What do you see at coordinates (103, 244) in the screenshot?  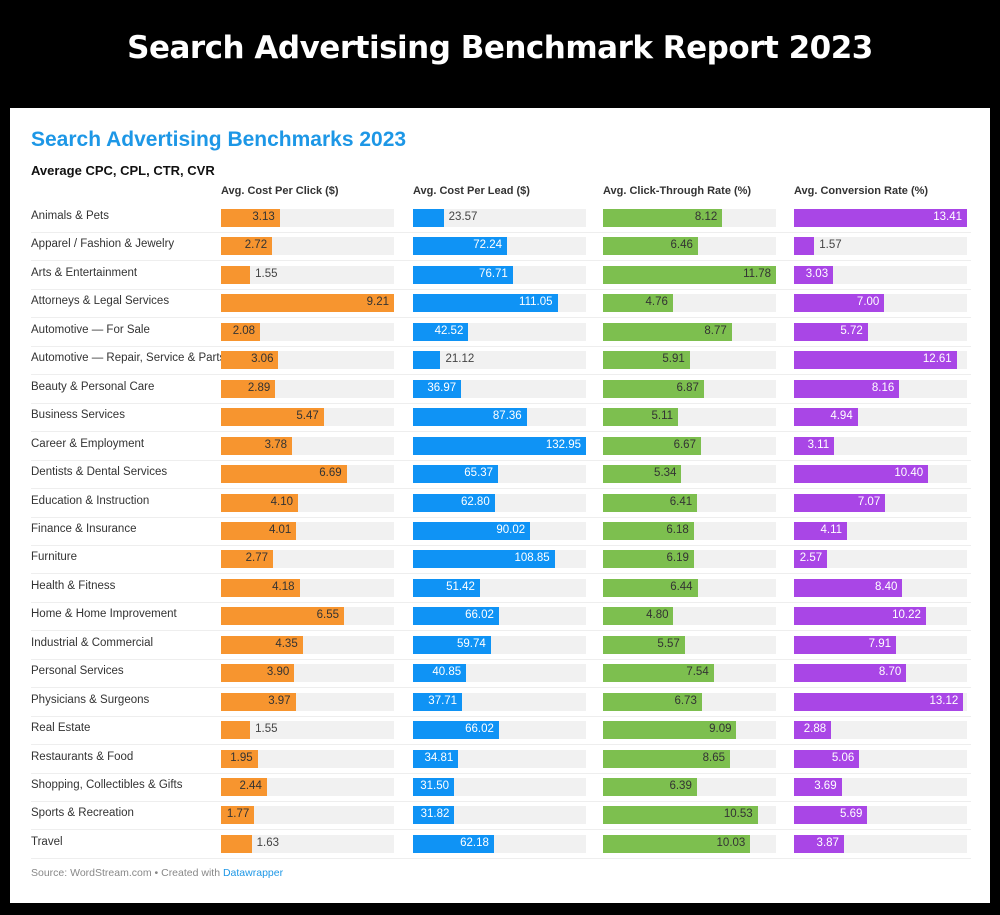 I see `category-label: Apparel / Fashion & Jewelry` at bounding box center [103, 244].